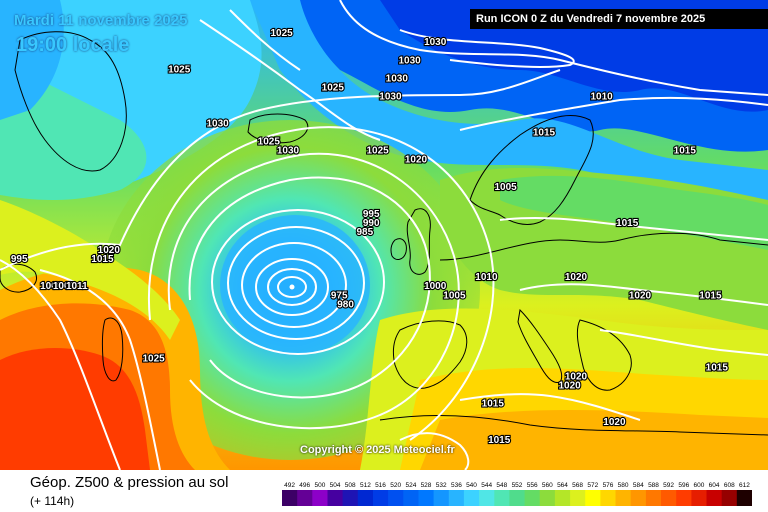 The width and height of the screenshot is (768, 512). What do you see at coordinates (608, 485) in the screenshot?
I see `legend-tick-label: 576` at bounding box center [608, 485].